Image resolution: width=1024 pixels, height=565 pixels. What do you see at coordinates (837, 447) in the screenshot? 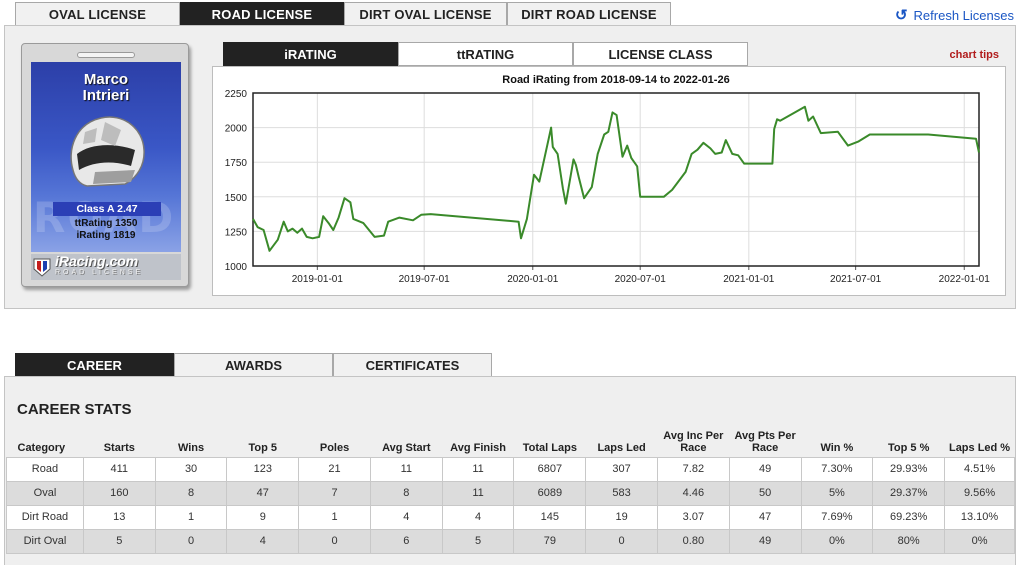
I see `stats-col-header: Win %` at bounding box center [837, 447].